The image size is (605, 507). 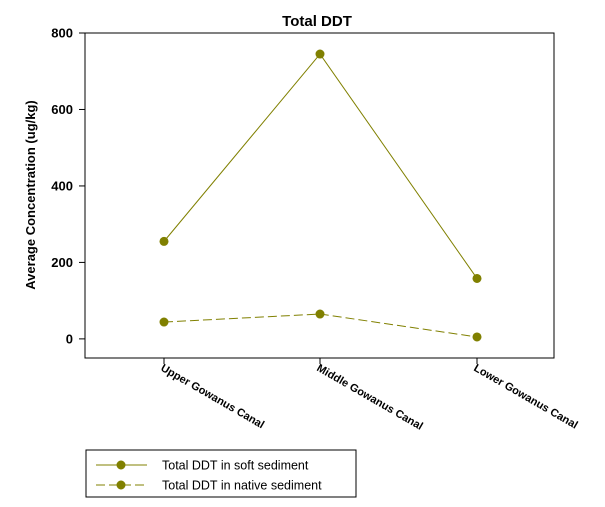 What do you see at coordinates (62, 185) in the screenshot?
I see `y-tick-label: 400` at bounding box center [62, 185].